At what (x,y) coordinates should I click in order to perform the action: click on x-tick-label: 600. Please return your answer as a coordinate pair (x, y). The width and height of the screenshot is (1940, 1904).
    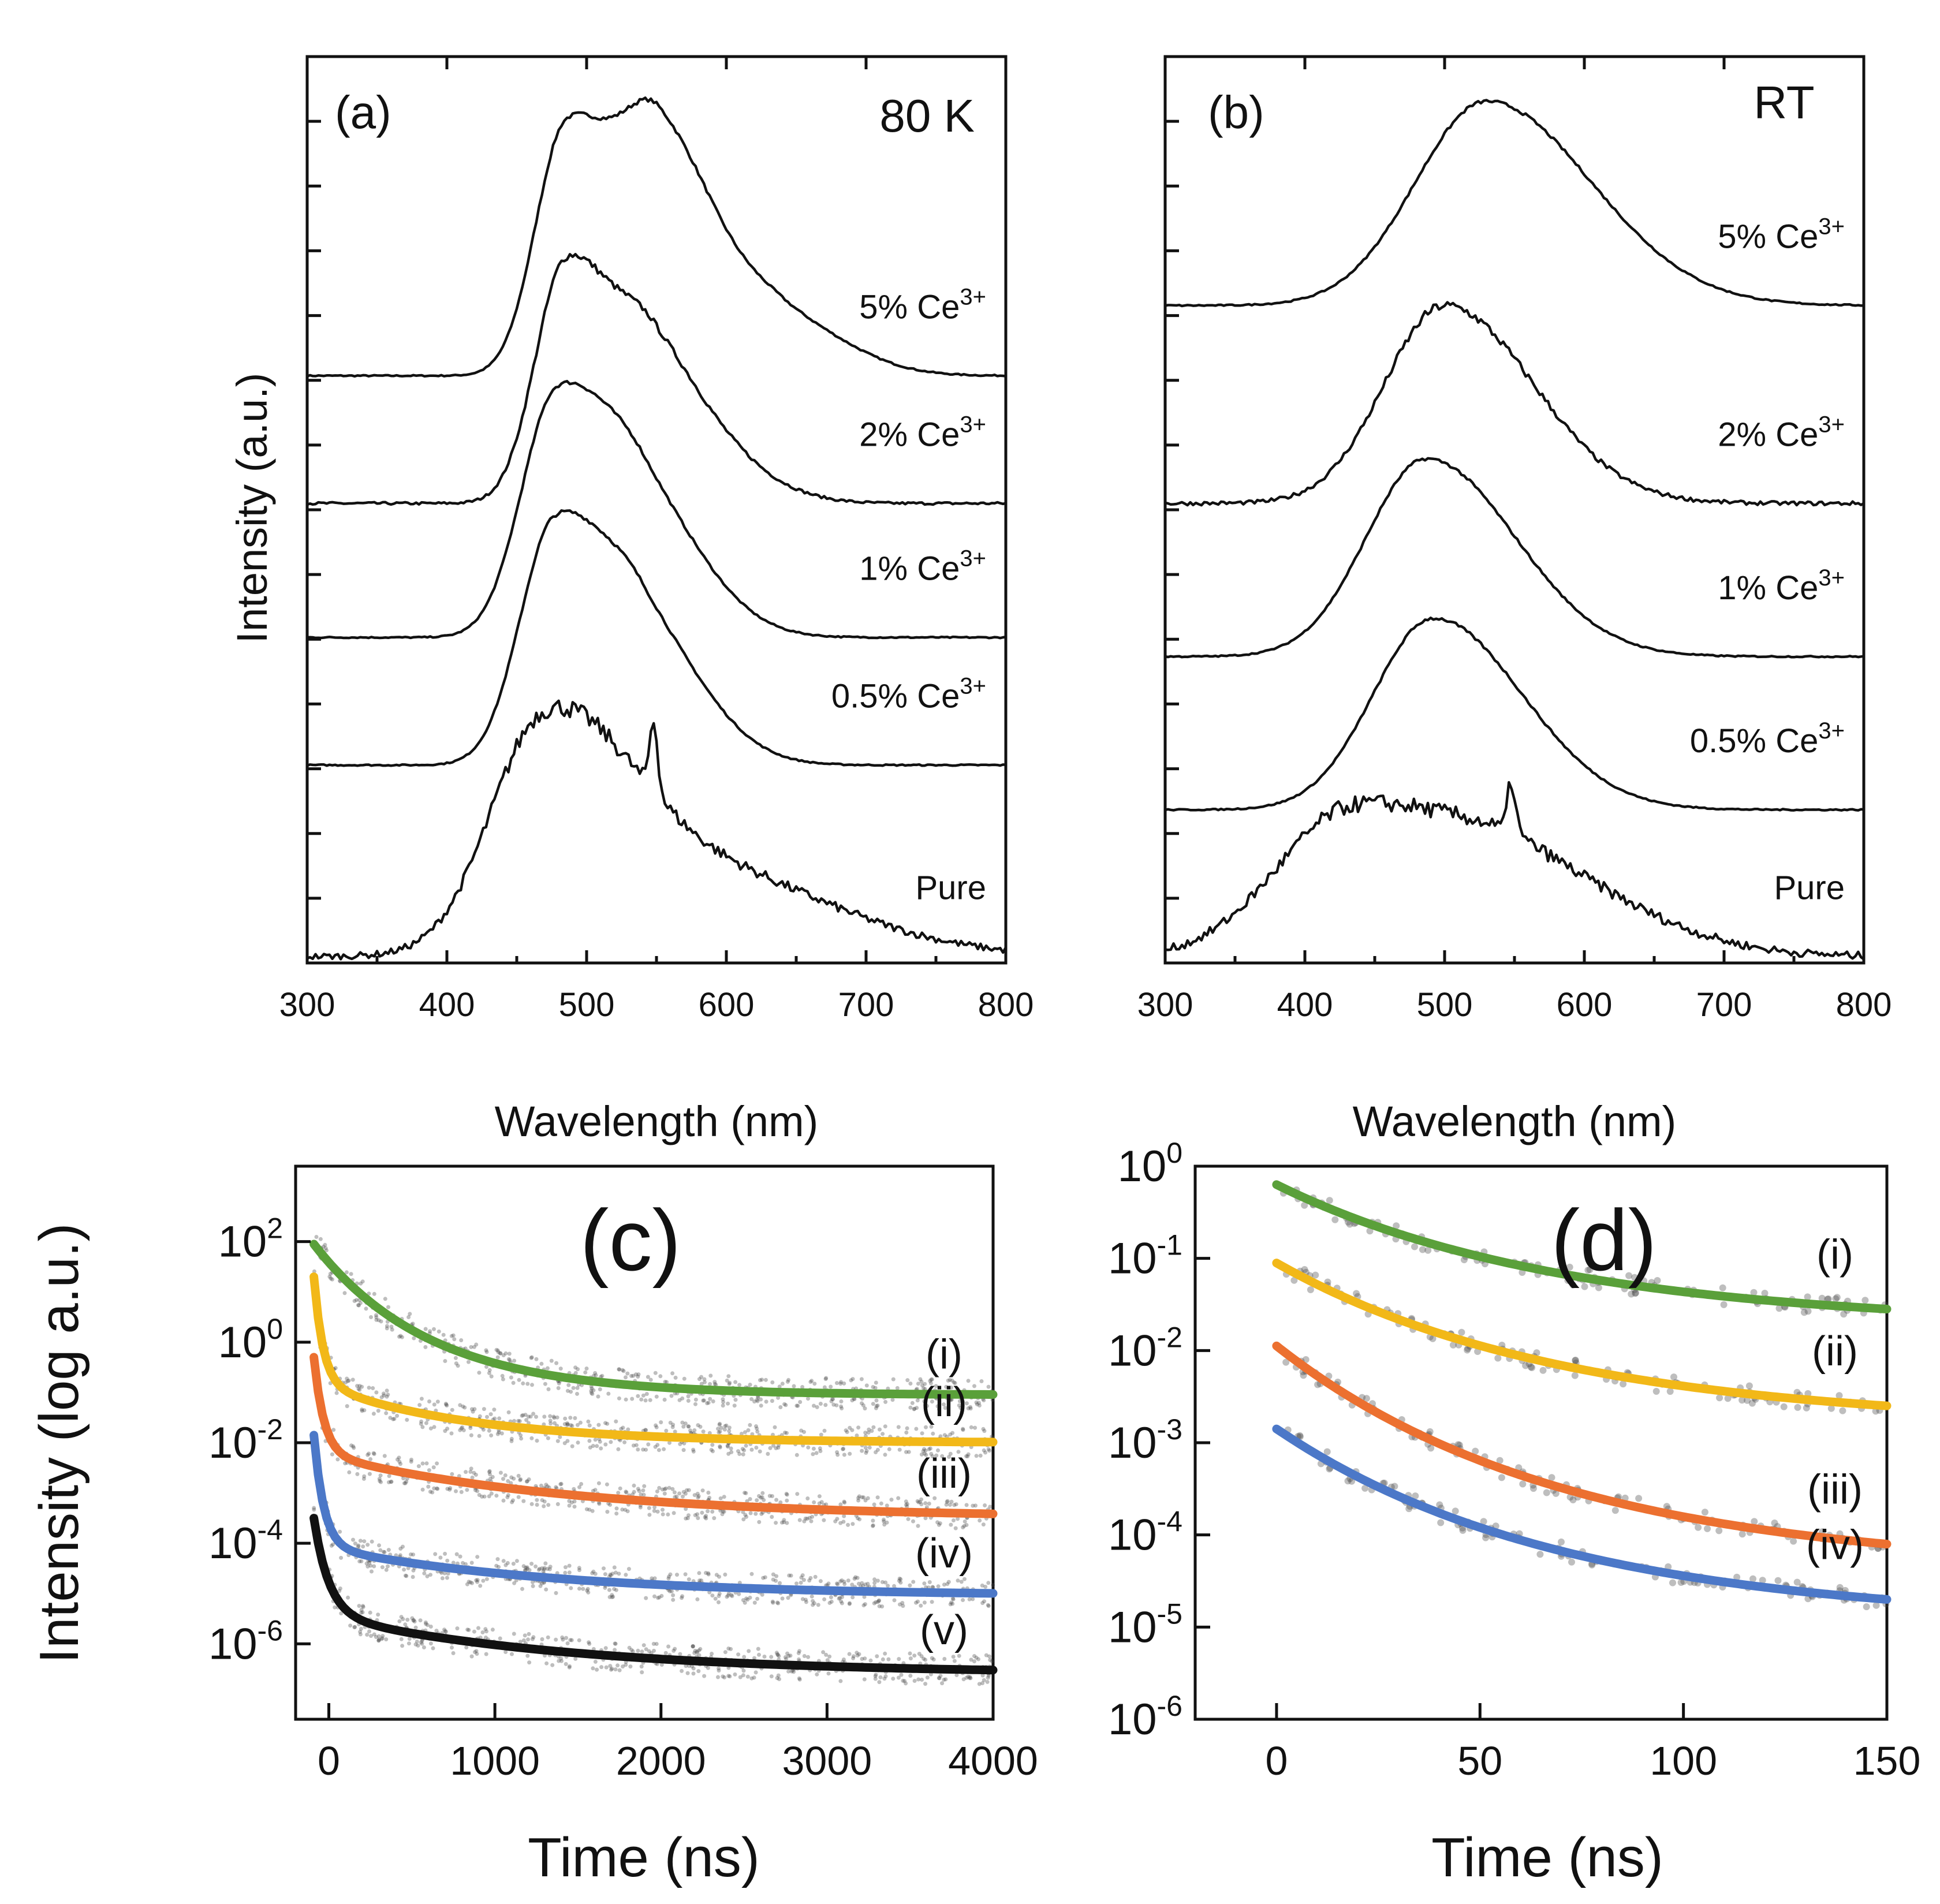
    Looking at the image, I should click on (727, 1005).